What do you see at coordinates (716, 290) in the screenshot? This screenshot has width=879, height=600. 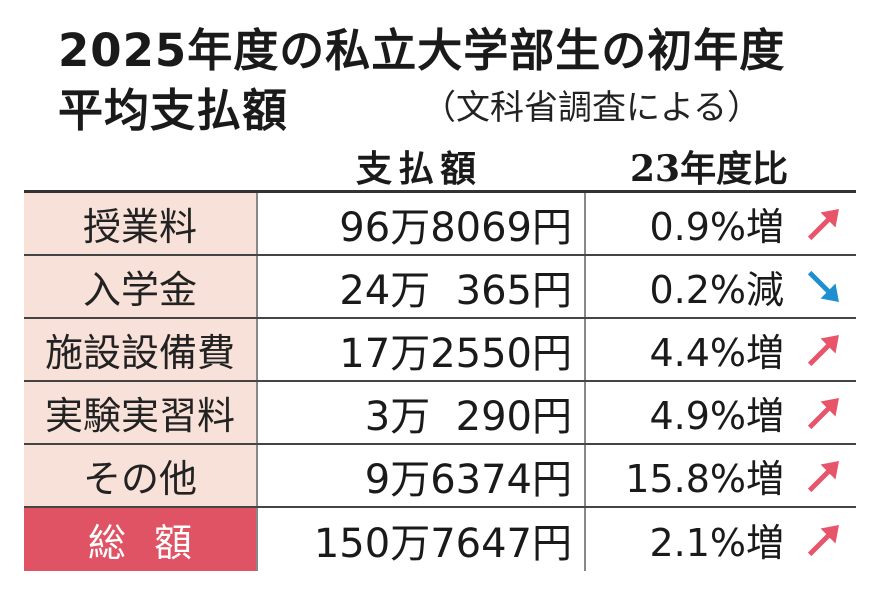 I see `row-ratio: 0.2%減` at bounding box center [716, 290].